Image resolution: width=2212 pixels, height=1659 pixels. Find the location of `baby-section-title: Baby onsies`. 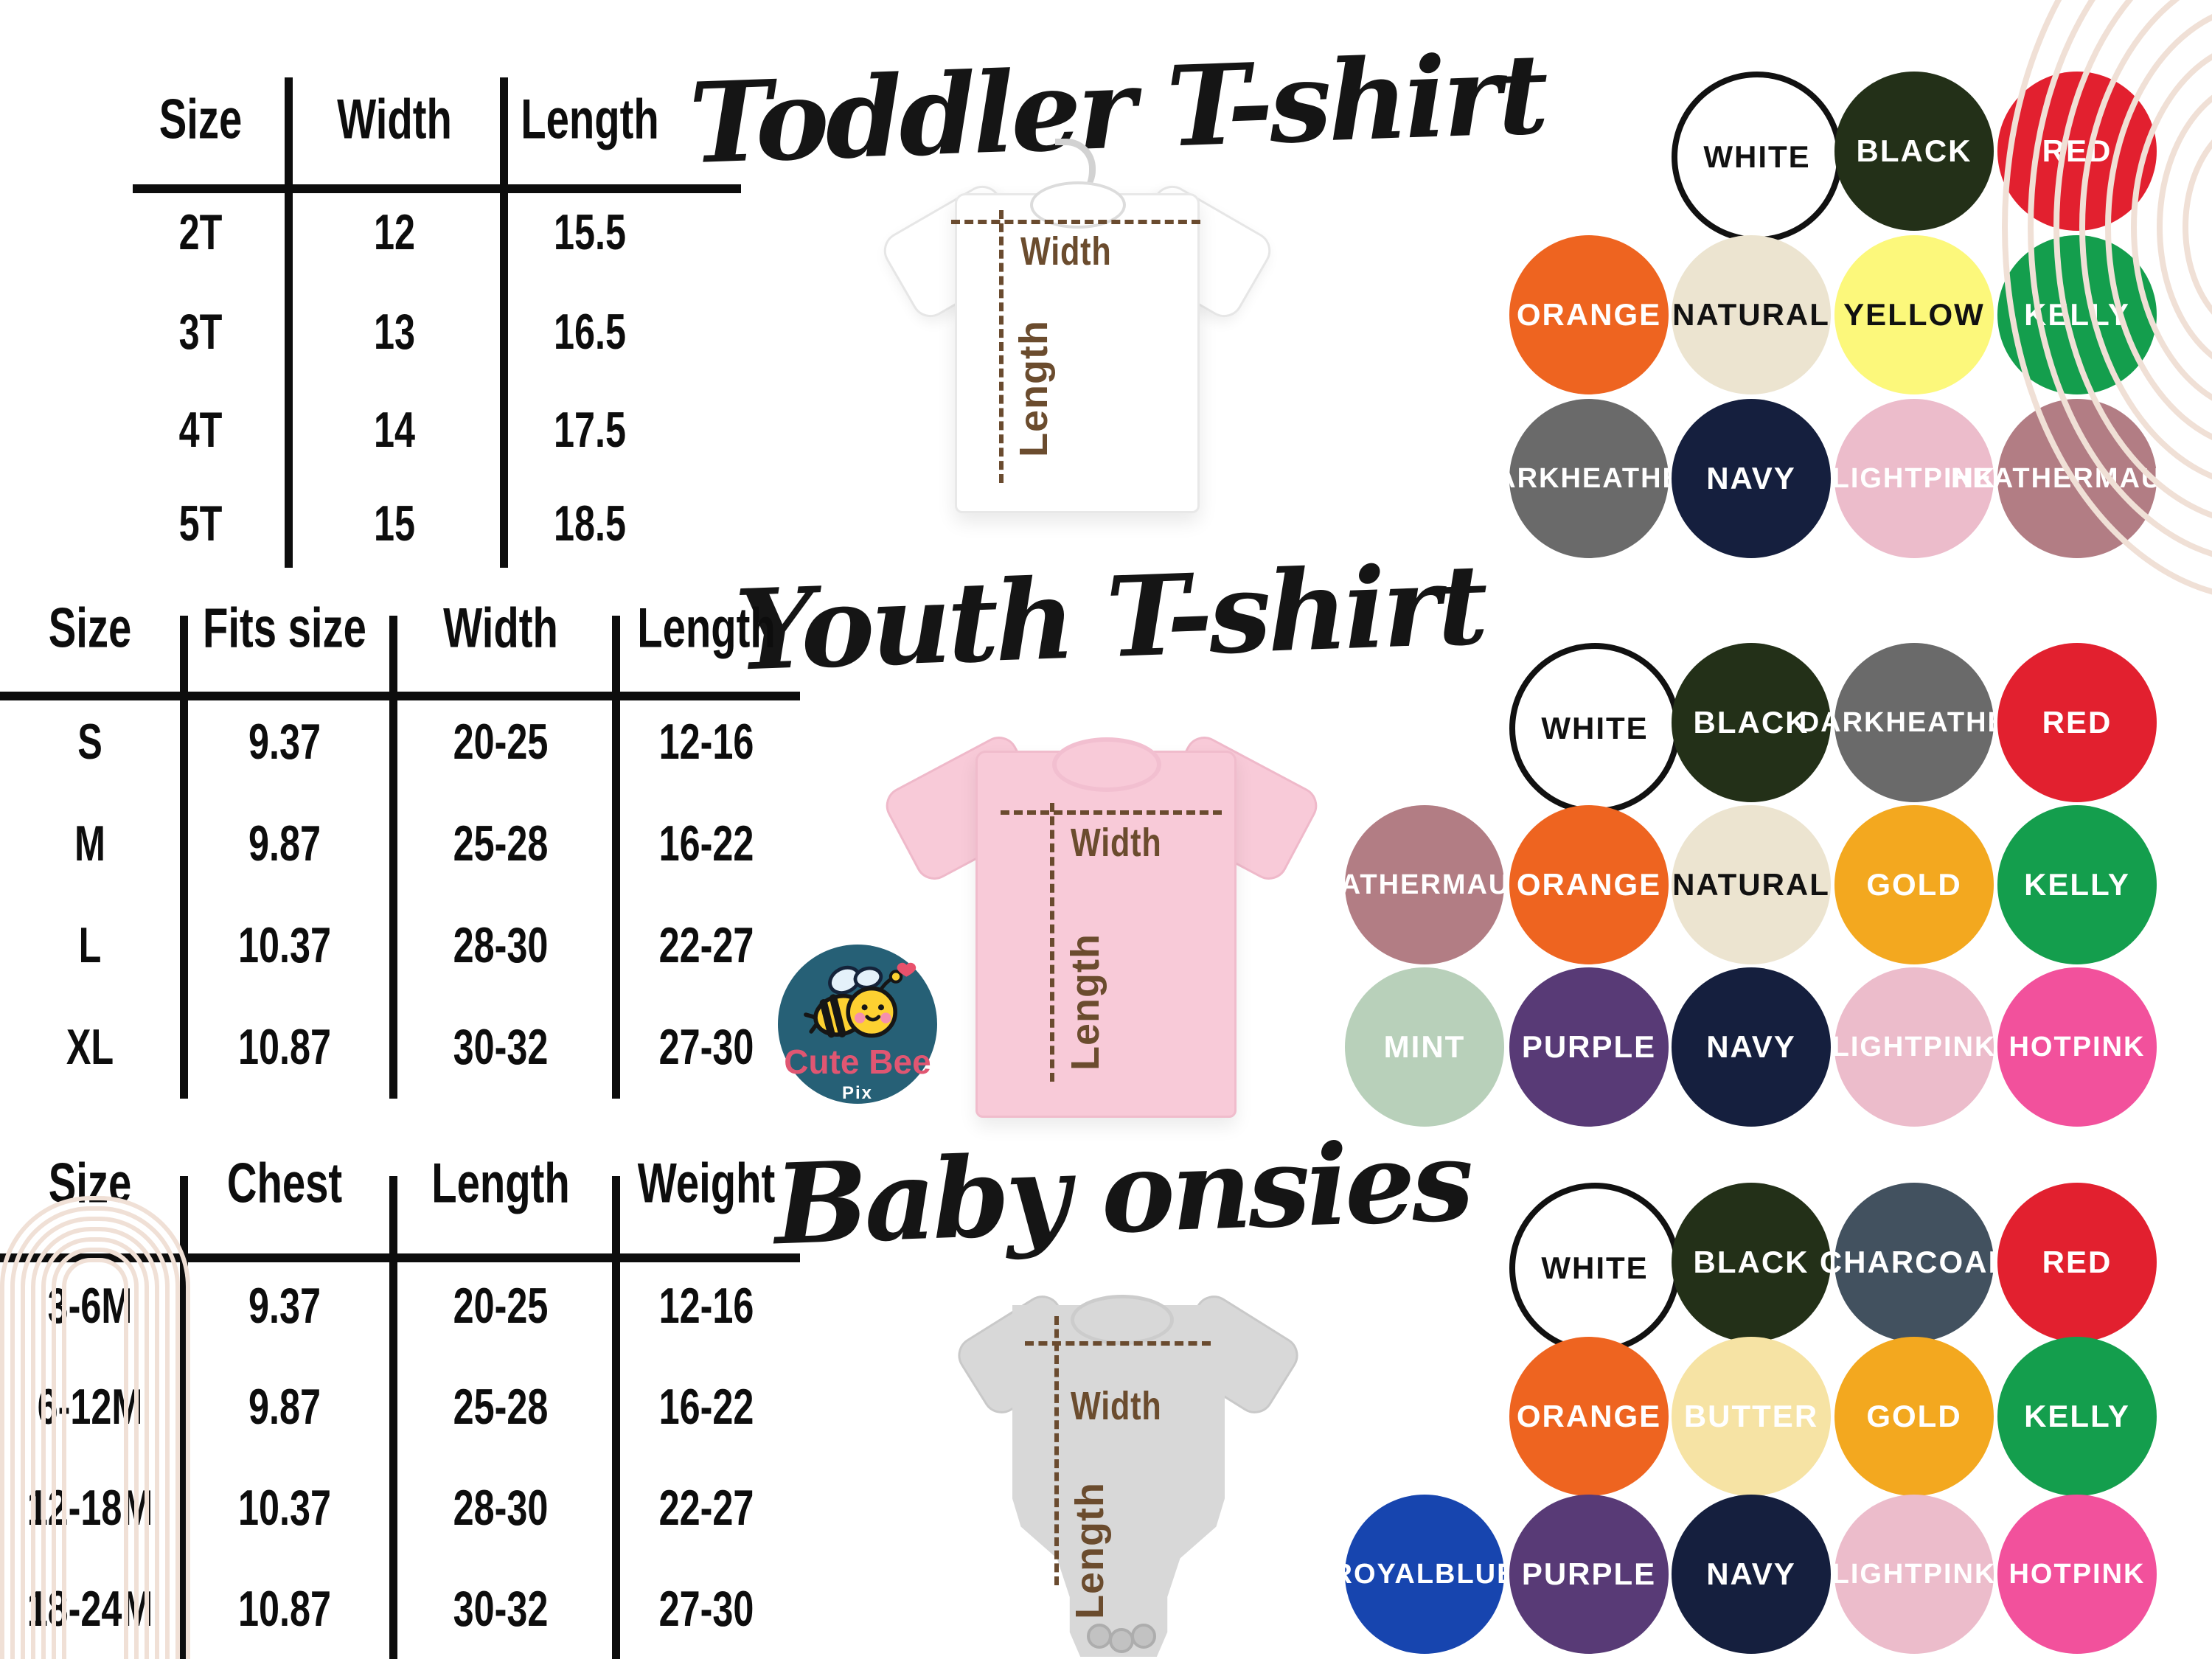

baby-section-title: Baby onsies is located at coordinates (1122, 1193).